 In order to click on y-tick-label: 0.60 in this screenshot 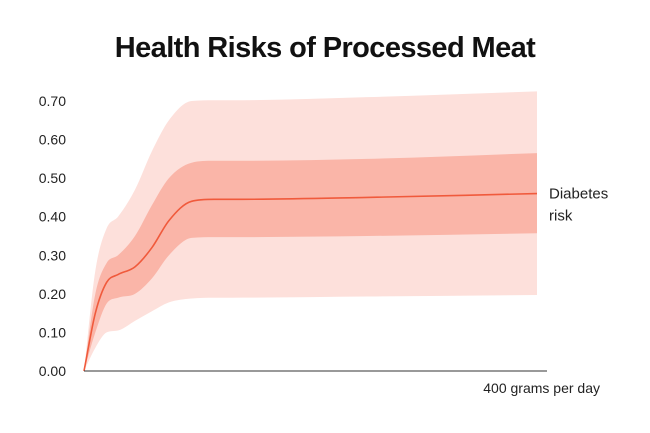, I will do `click(52, 140)`.